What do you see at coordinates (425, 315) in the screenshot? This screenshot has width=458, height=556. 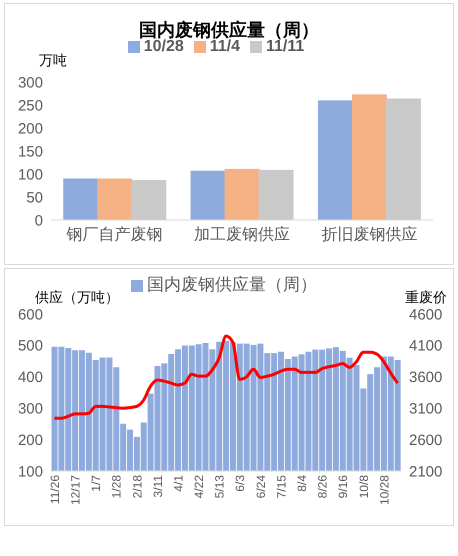 I see `y2-tick-label: 4600` at bounding box center [425, 315].